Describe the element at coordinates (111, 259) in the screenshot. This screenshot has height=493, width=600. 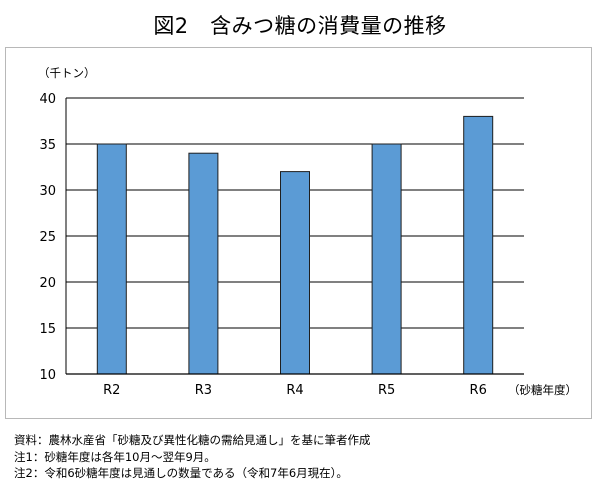
I see `bar-r2` at that location.